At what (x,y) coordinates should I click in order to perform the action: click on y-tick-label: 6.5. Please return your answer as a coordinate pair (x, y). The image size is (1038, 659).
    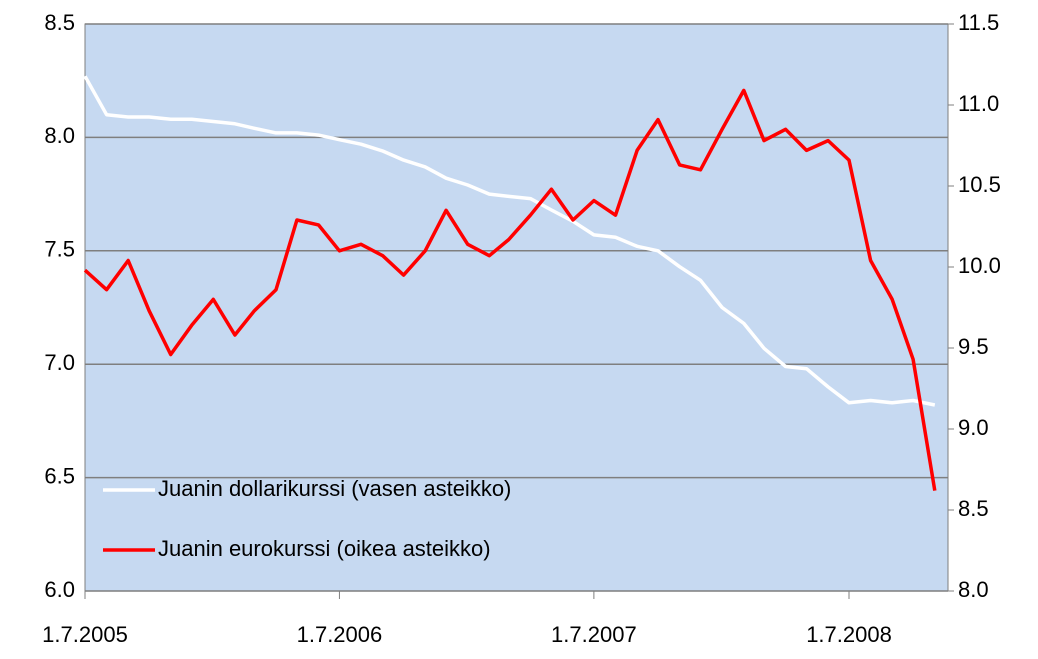
    Looking at the image, I should click on (59, 475).